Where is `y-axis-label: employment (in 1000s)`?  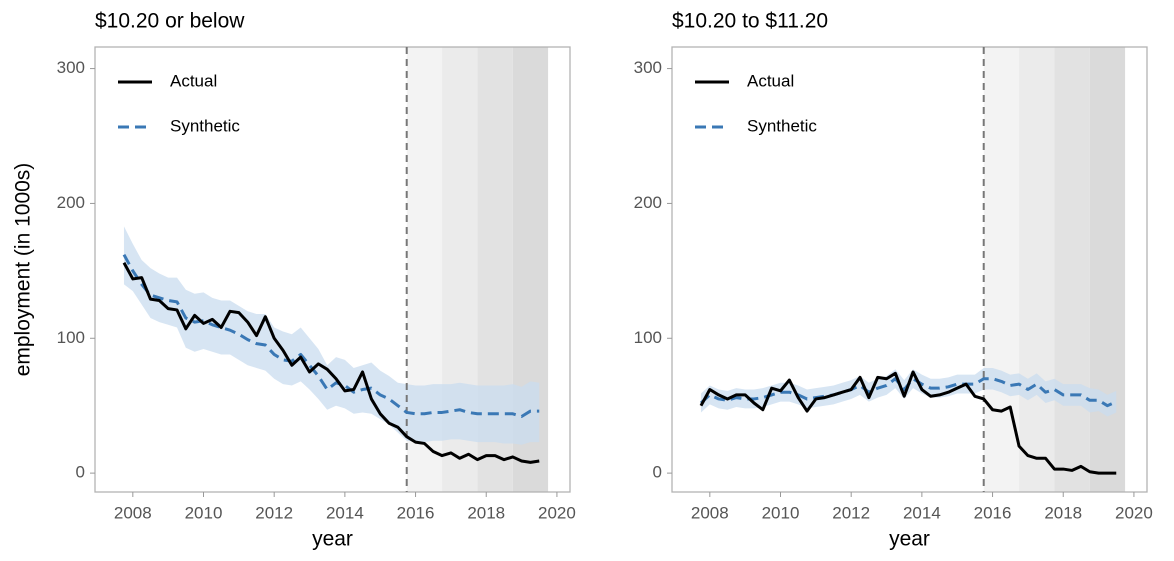
y-axis-label: employment (in 1000s) is located at coordinates (23, 270).